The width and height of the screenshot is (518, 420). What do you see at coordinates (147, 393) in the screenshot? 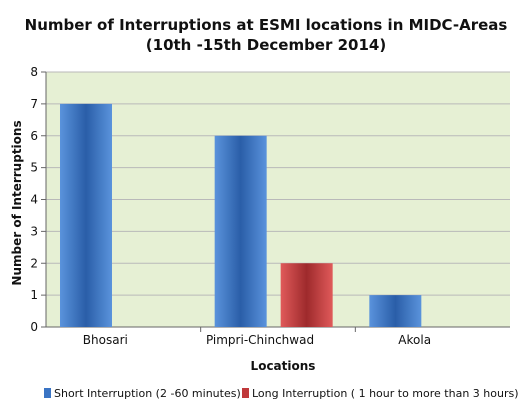
I see `legend-label: Short Interruption (2 -60 minutes)` at bounding box center [147, 393].